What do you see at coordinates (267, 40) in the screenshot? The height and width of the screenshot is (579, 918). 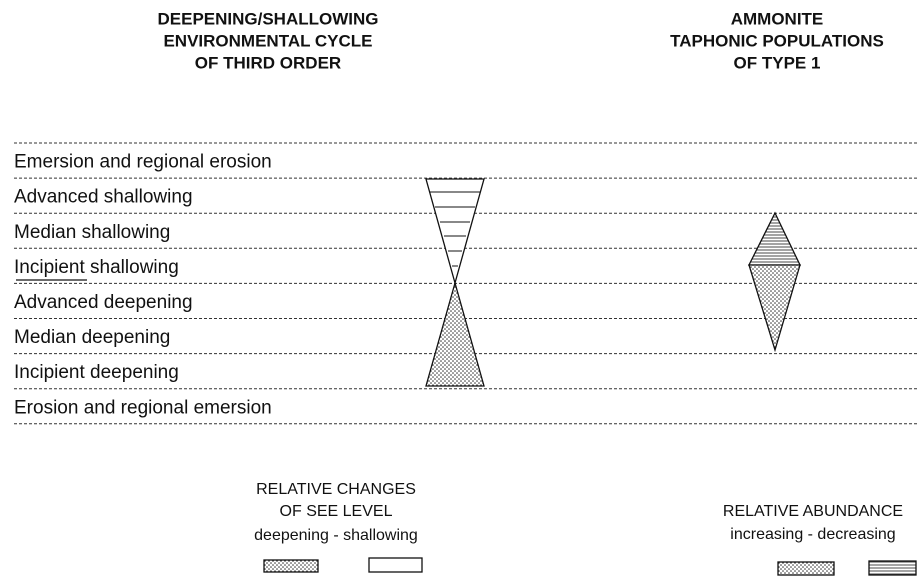 I see `header-line: ENVIRONMENTAL CYCLE` at bounding box center [267, 40].